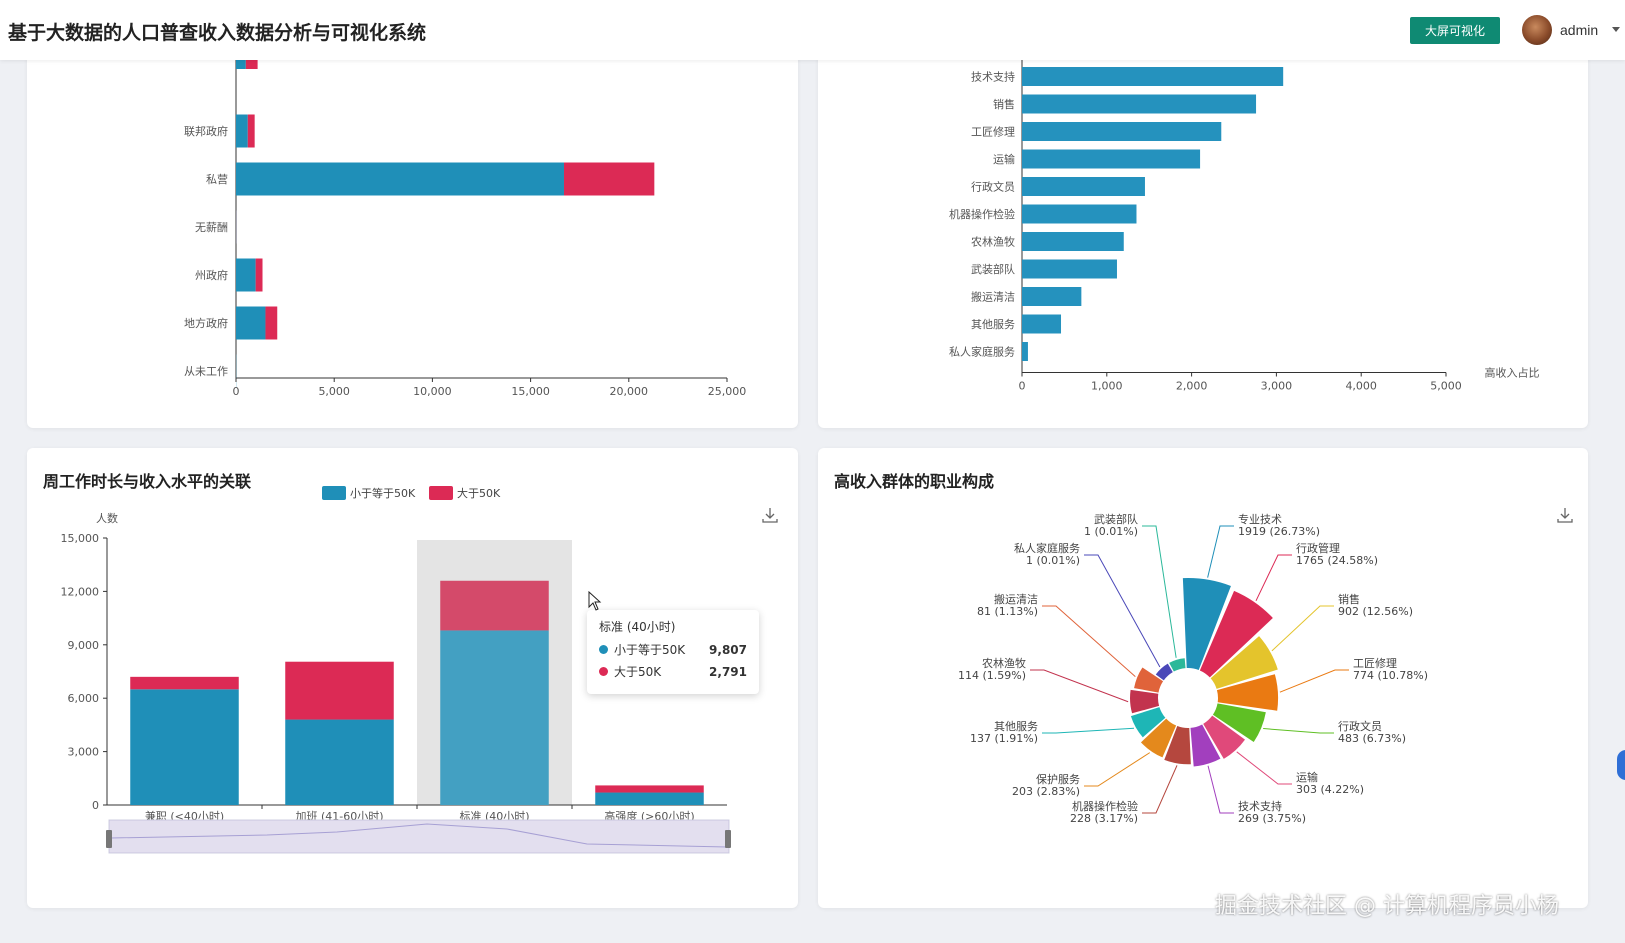 The height and width of the screenshot is (943, 1625). What do you see at coordinates (1272, 818) in the screenshot?
I see `slice-value-label: 269 (3.75%)` at bounding box center [1272, 818].